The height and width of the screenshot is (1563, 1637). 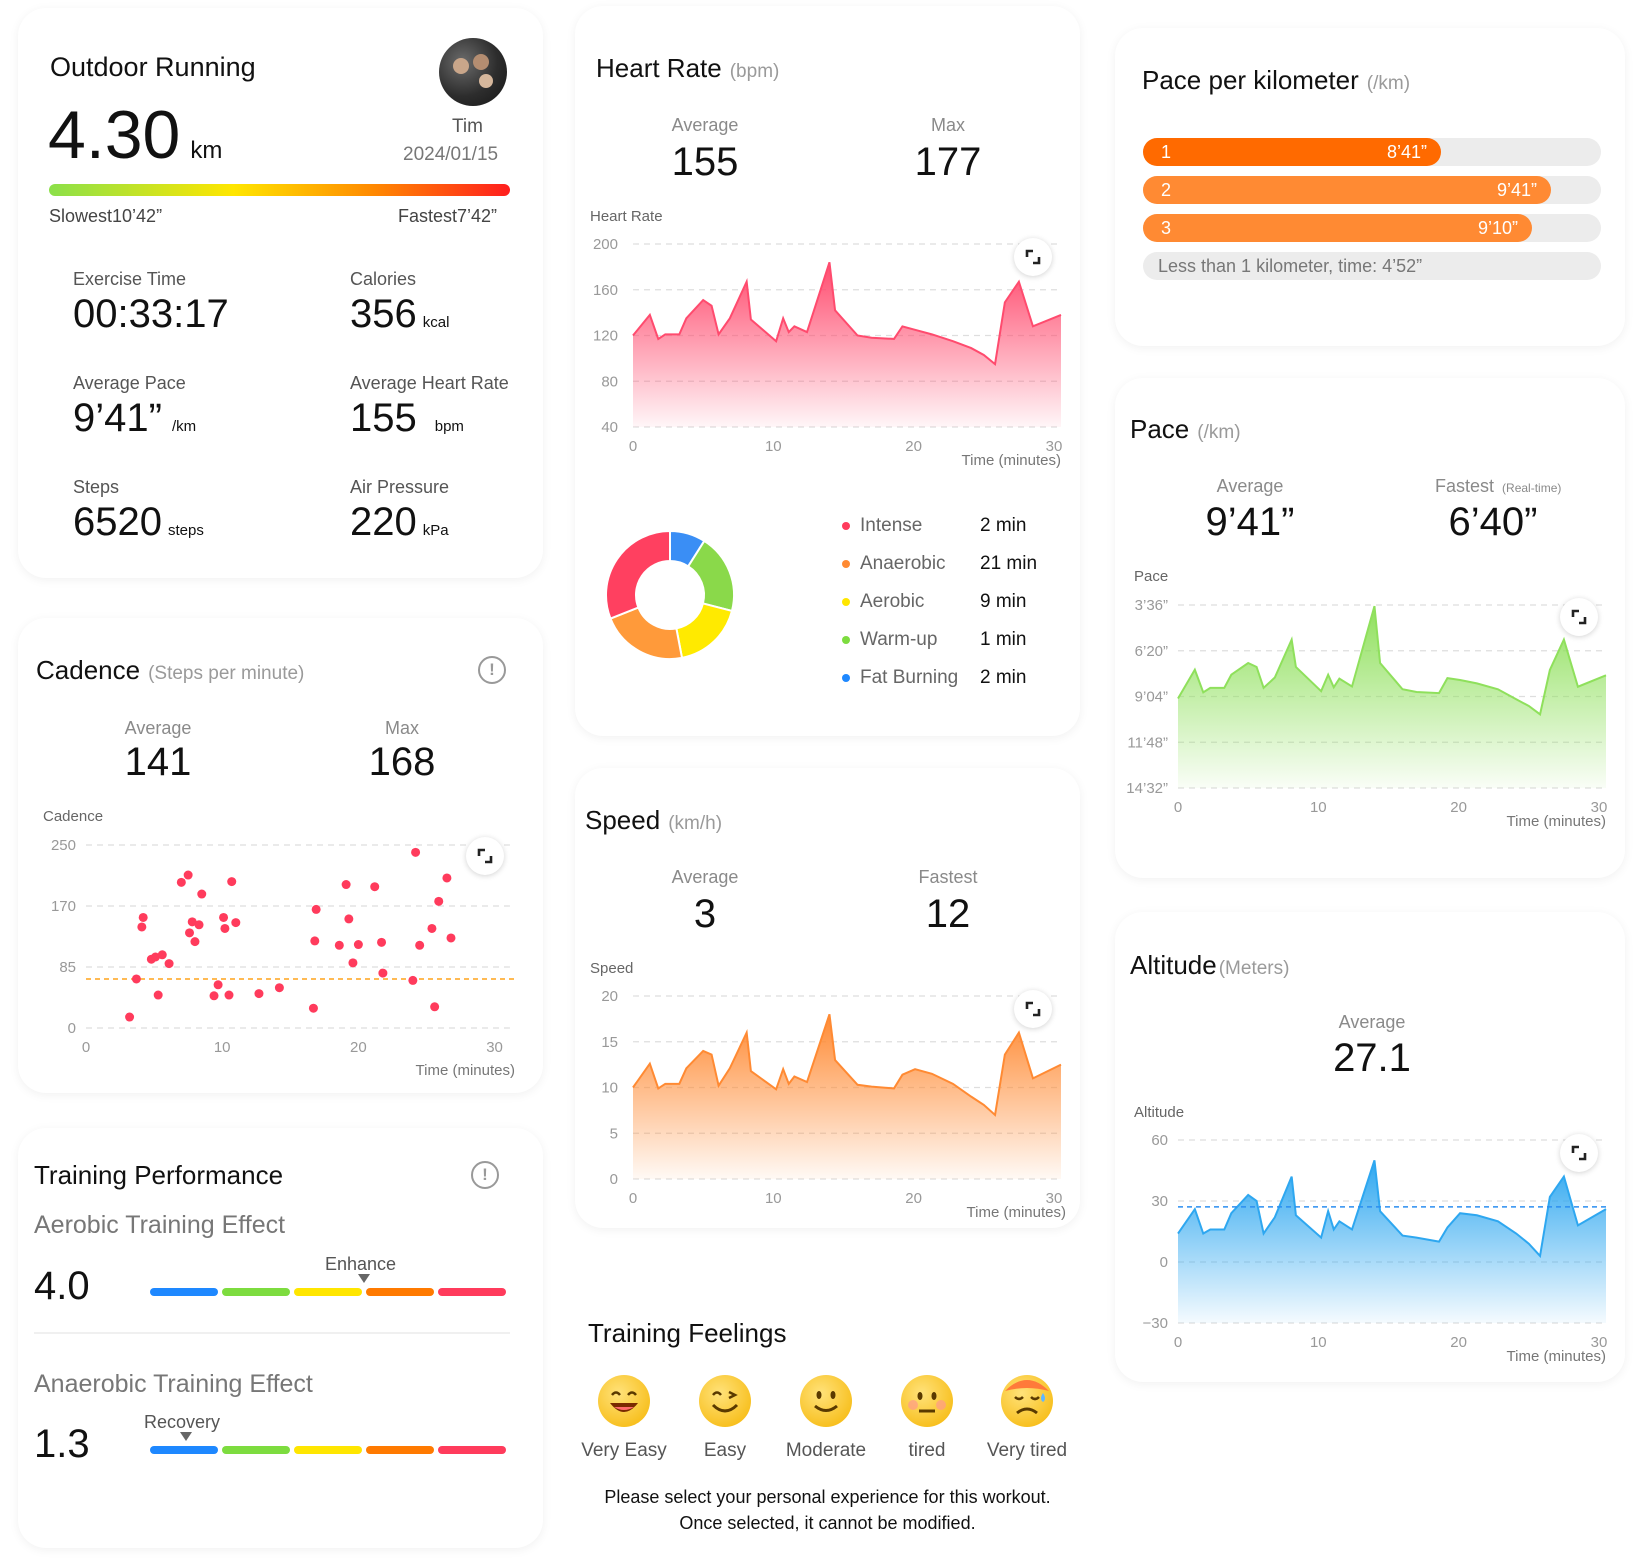 I want to click on altitude-avg-label: Average, so click(x=1372, y=1022).